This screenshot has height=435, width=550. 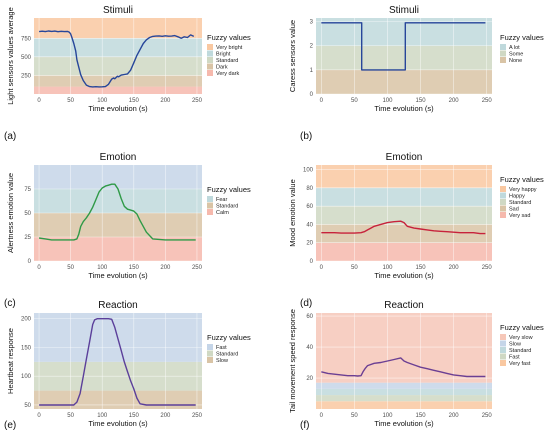 I want to click on chart-title: Emotion, so click(x=404, y=157).